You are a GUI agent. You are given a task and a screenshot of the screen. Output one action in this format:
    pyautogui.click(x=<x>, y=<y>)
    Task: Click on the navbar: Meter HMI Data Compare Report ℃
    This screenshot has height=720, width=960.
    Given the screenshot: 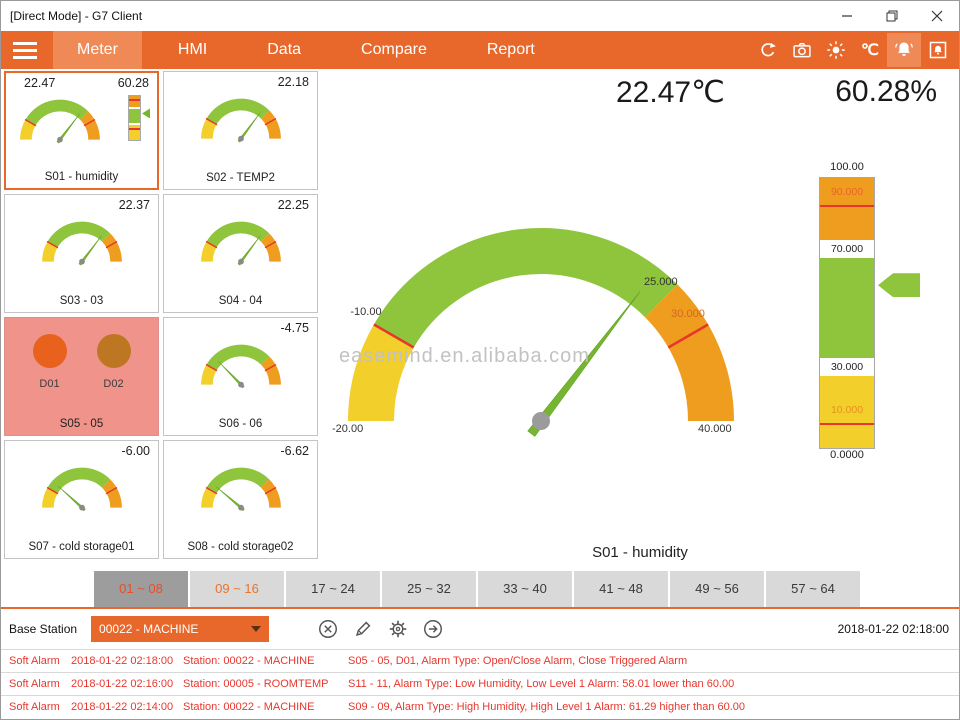 What is the action you would take?
    pyautogui.click(x=480, y=50)
    